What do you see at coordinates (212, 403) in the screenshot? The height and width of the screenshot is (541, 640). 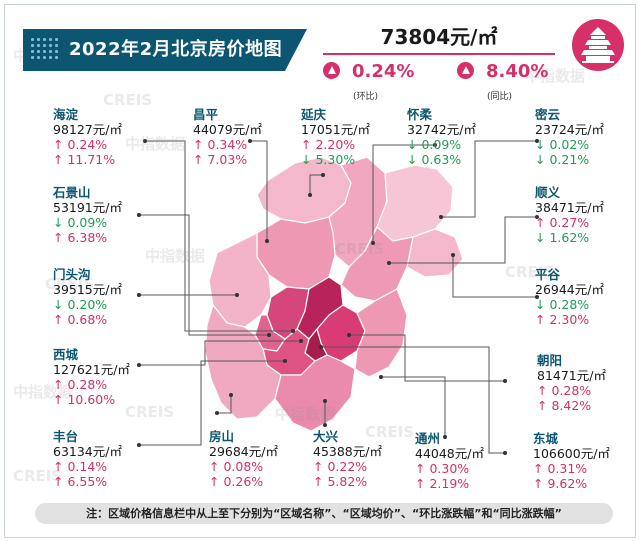 I see `leader-fengtai` at bounding box center [212, 403].